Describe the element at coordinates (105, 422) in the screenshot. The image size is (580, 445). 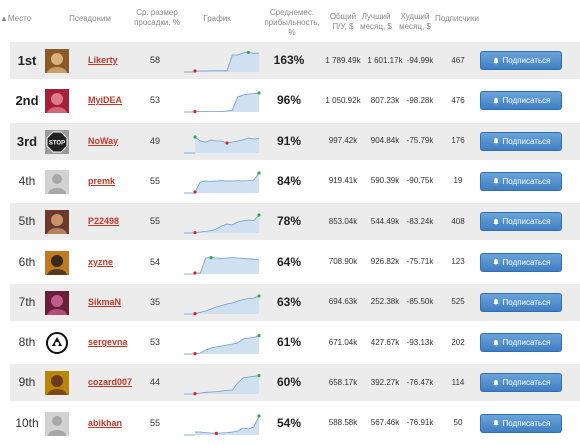
I see `nickname-link: abikhan` at that location.